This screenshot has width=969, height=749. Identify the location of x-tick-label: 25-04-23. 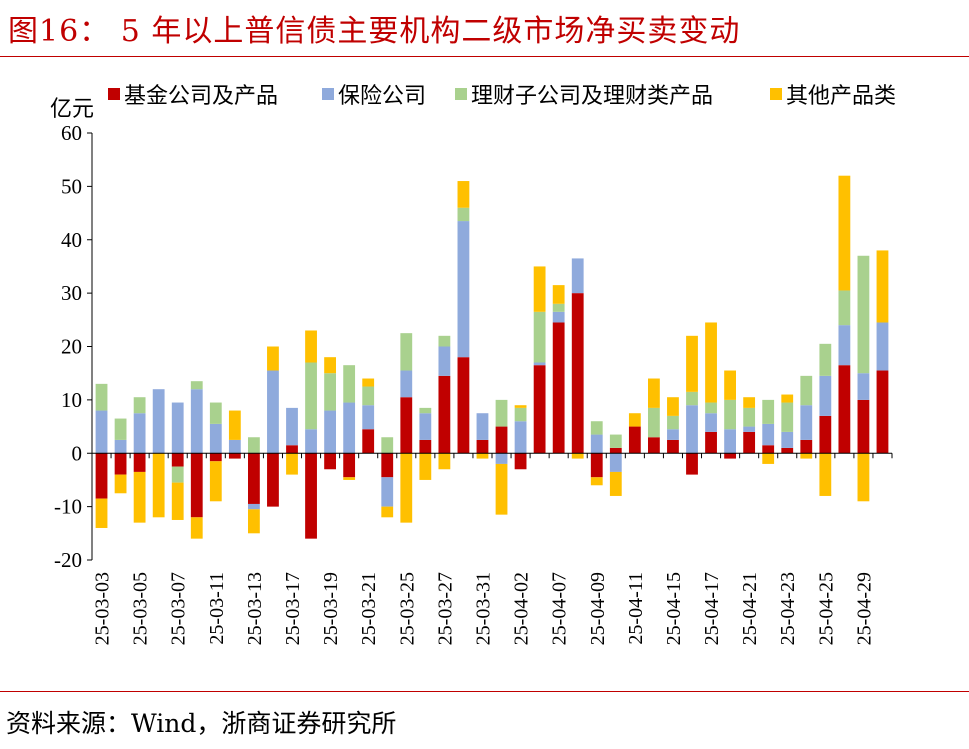
(788, 608).